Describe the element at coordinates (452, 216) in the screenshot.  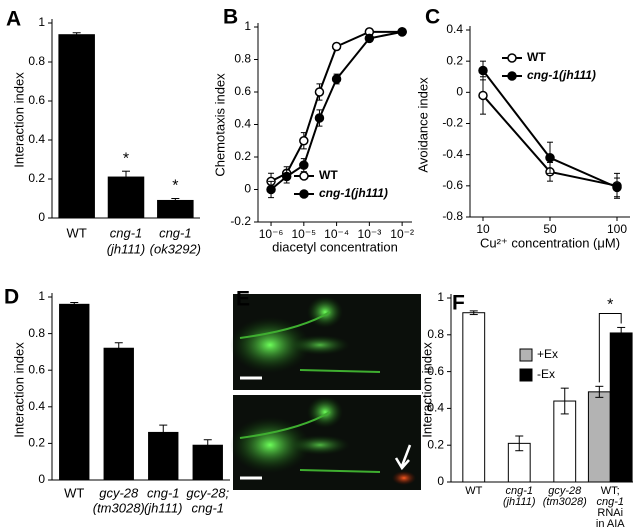
I see `y-tick-label: -0.8` at that location.